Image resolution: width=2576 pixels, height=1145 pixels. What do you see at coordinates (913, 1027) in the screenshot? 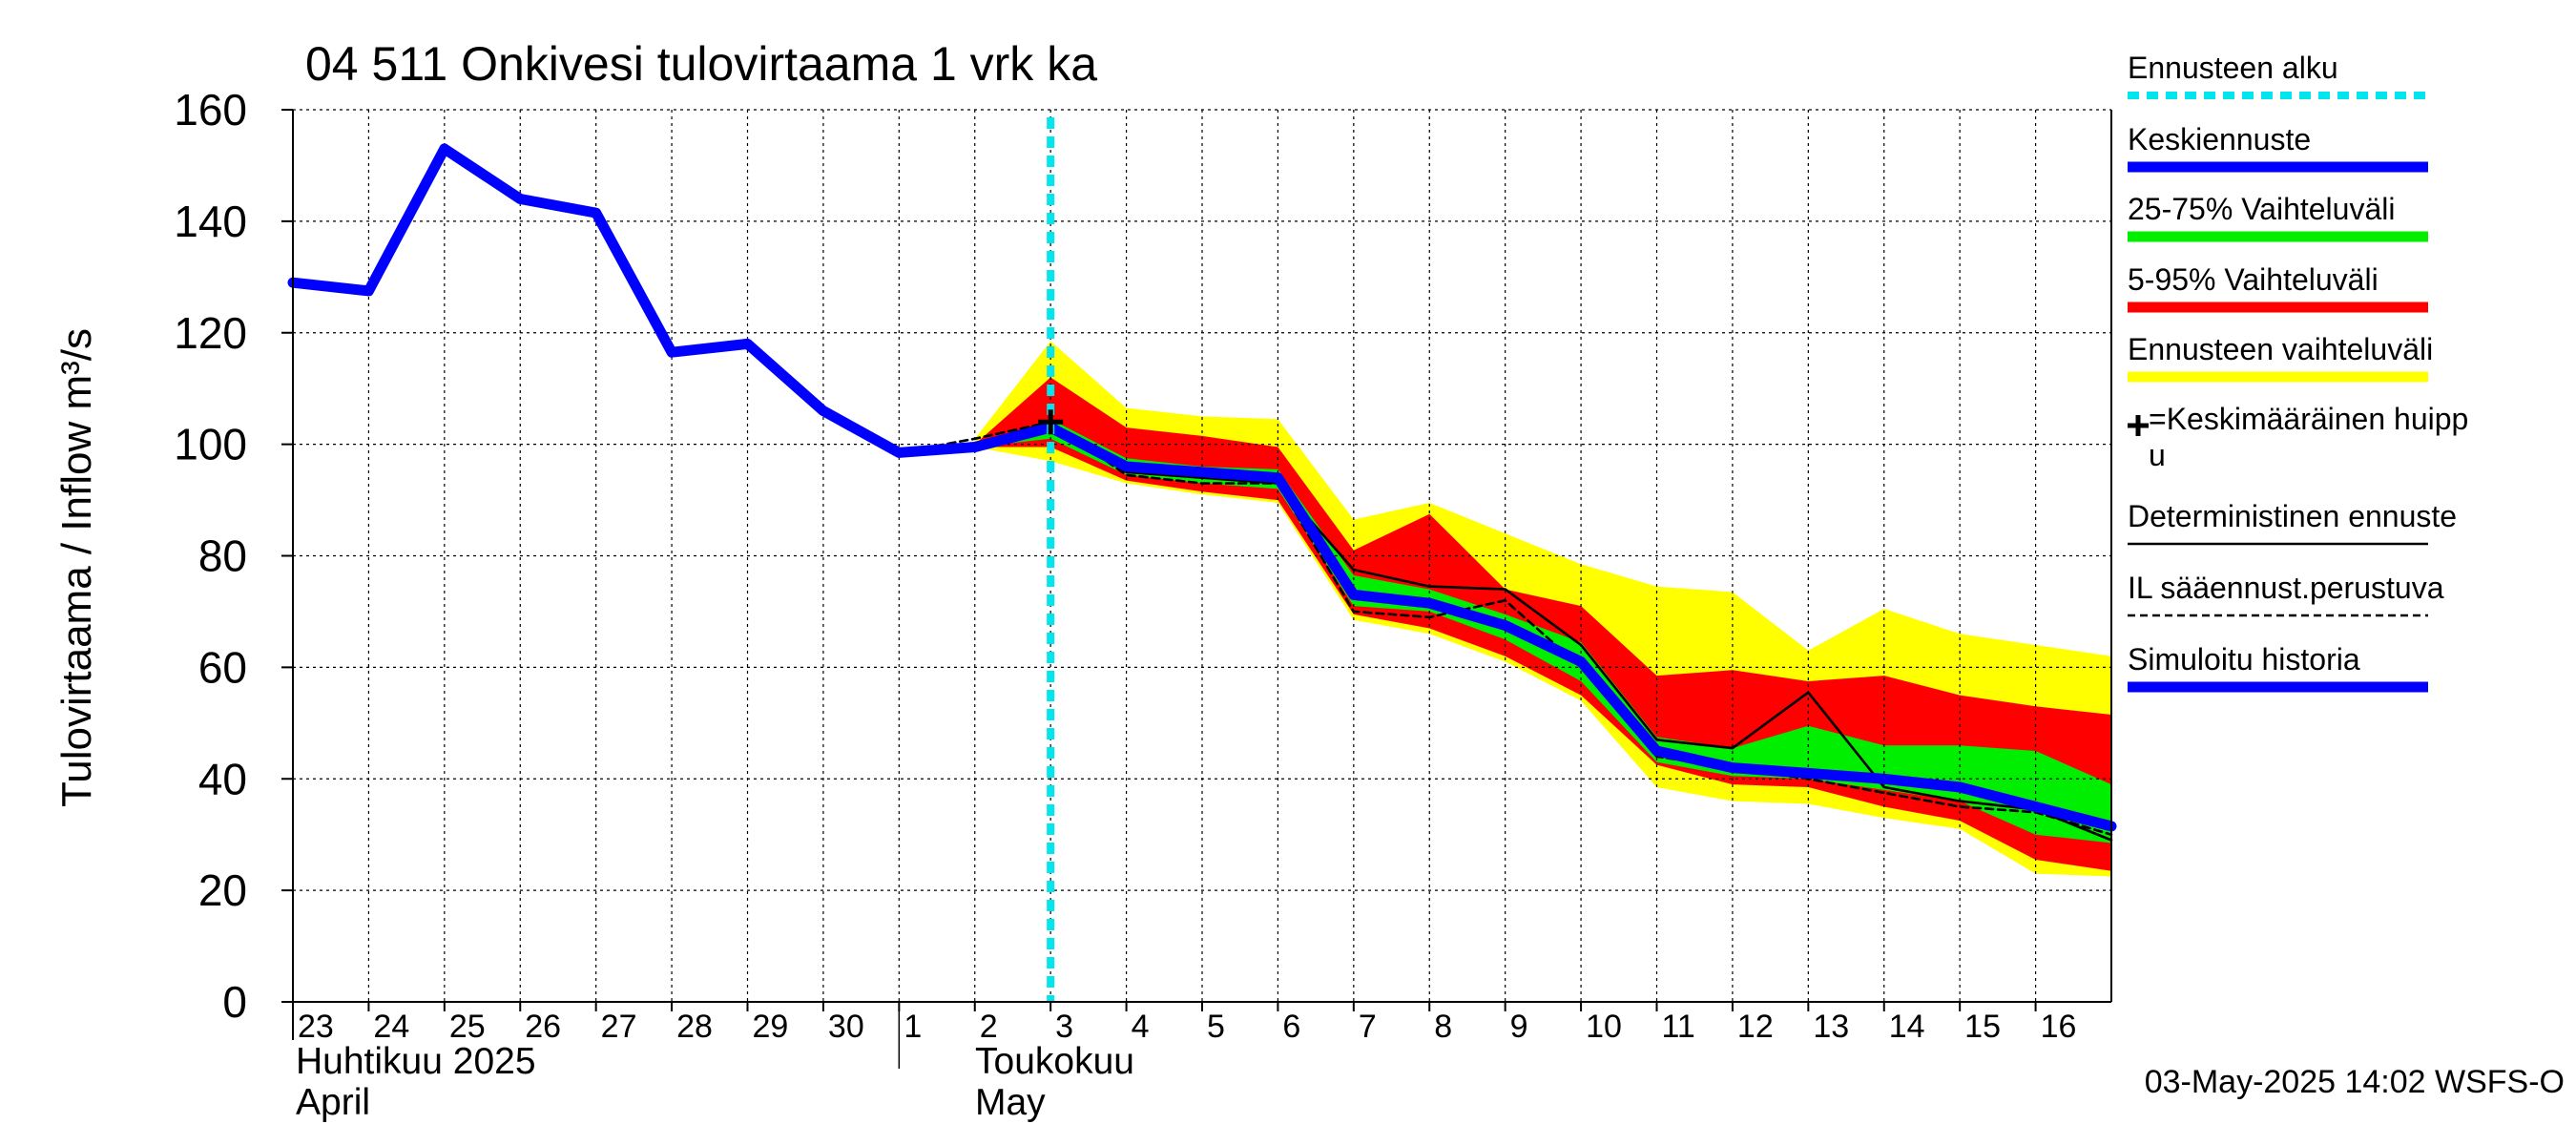
I see `x-tick-label: 1` at bounding box center [913, 1027].